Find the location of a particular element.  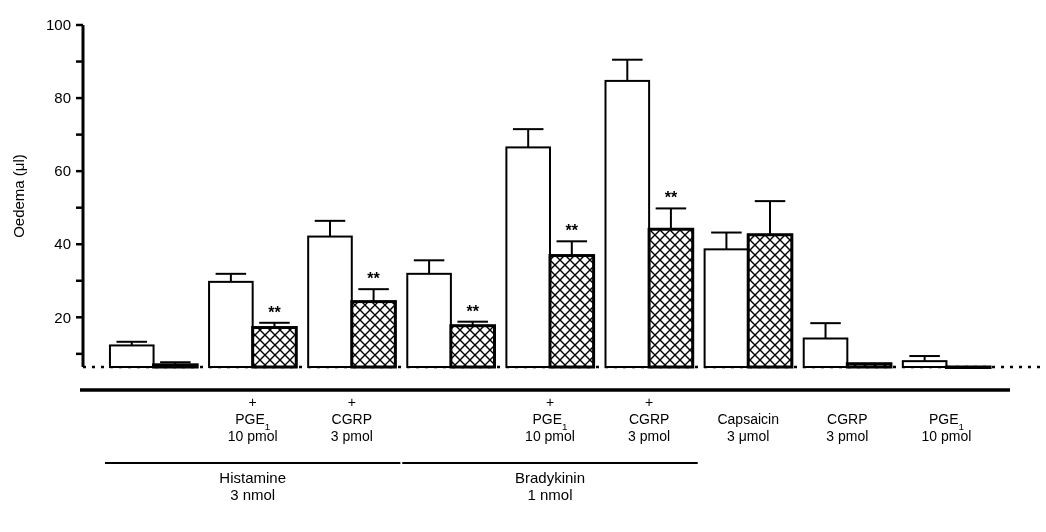

x-tick-label: PGE$_{1}$ 10 pmol is located at coordinates (946, 427).